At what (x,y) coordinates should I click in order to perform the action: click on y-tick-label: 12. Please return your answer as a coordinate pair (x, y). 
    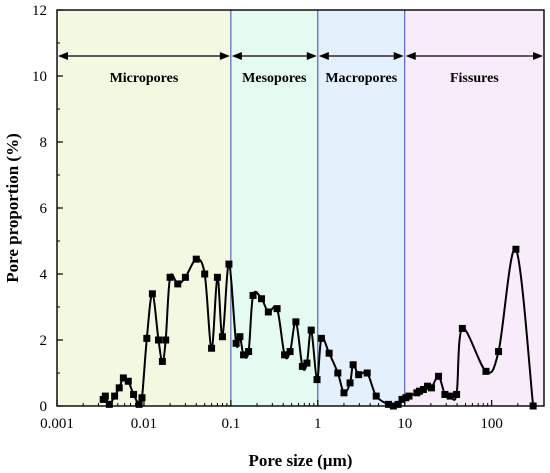
    Looking at the image, I should click on (39, 11).